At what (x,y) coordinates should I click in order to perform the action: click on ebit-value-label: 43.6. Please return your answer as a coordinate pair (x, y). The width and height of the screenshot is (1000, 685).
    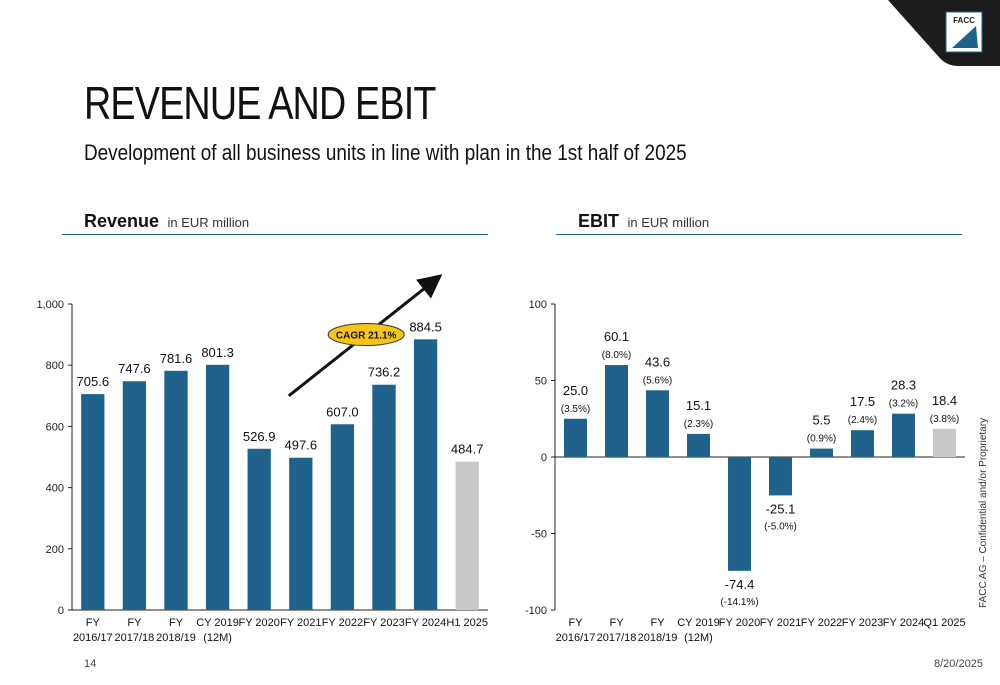
    Looking at the image, I should click on (657, 361).